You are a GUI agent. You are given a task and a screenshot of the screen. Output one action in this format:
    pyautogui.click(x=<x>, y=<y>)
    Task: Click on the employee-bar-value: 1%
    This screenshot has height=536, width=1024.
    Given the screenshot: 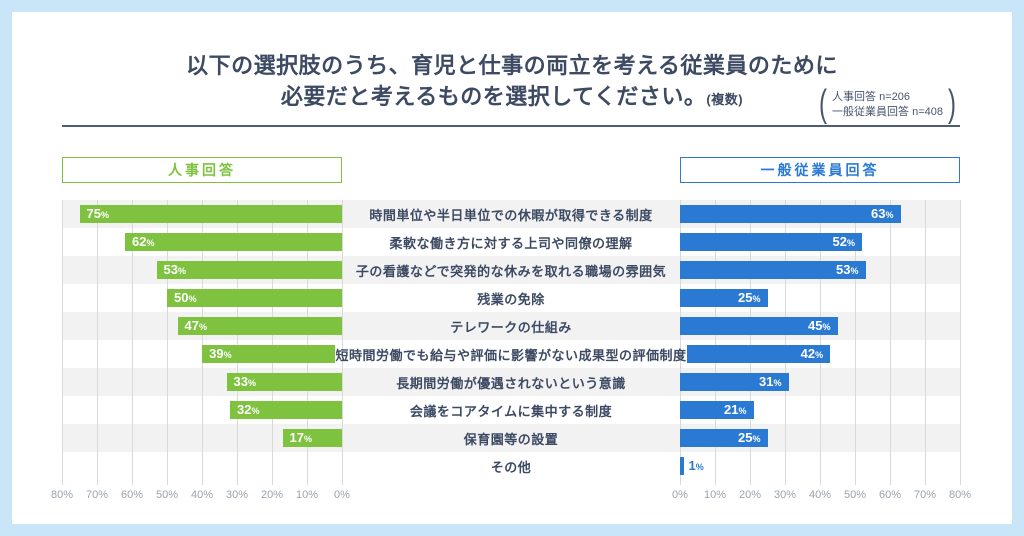 What is the action you would take?
    pyautogui.click(x=696, y=465)
    